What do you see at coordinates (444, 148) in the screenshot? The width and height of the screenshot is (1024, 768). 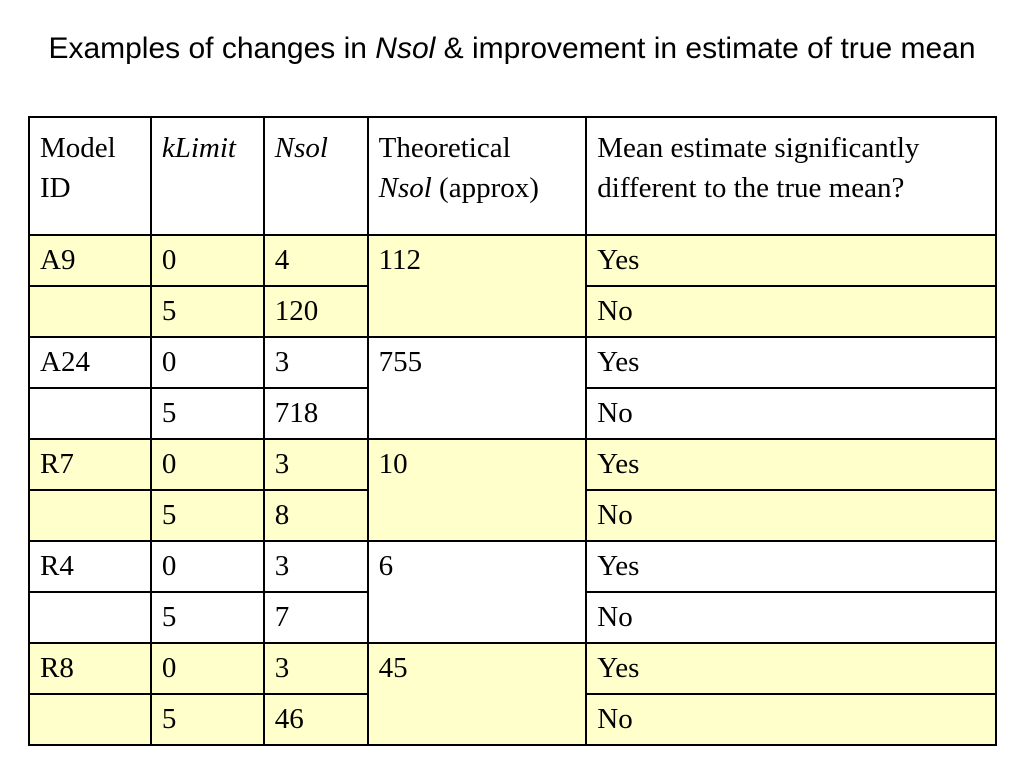 I see `header-theoretical-line1: Theoretical` at bounding box center [444, 148].